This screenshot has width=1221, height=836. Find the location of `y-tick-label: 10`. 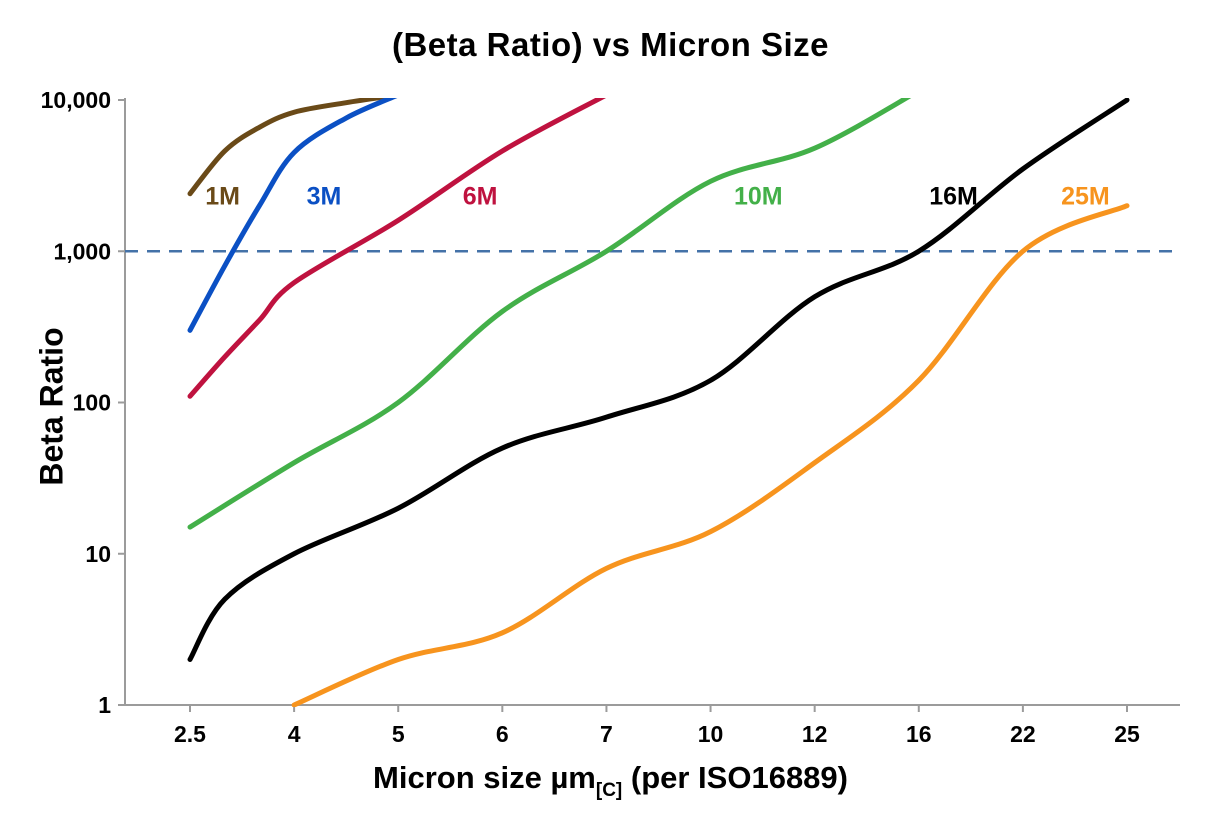

y-tick-label: 10 is located at coordinates (98, 554).